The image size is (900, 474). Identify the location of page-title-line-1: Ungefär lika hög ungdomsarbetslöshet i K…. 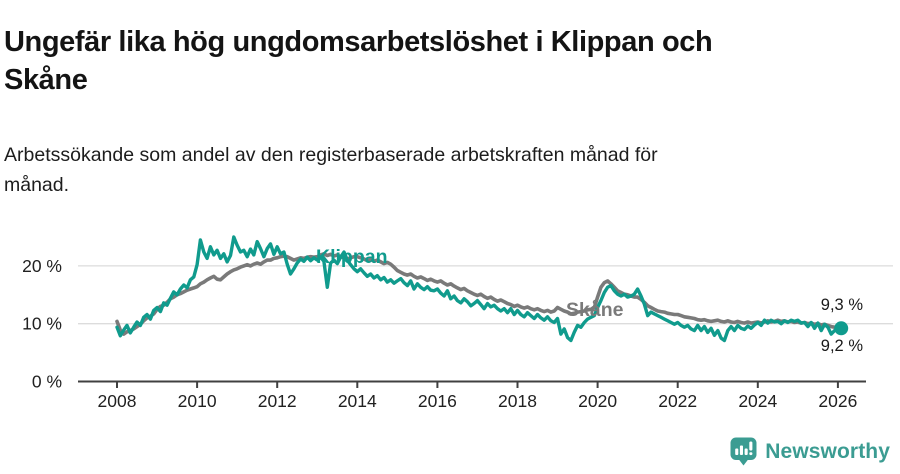
(358, 42).